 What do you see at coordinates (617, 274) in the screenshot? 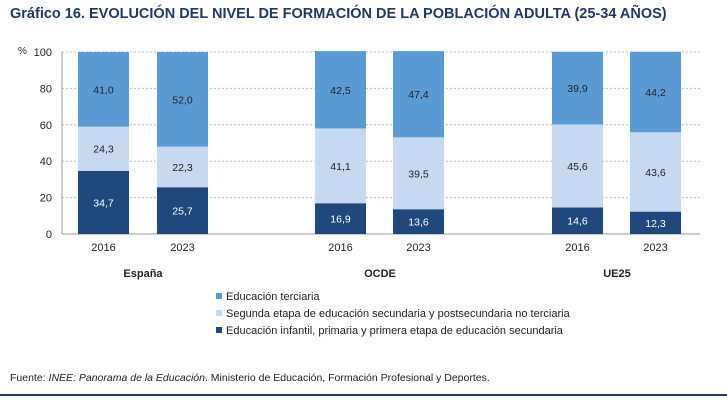
I see `group-label: UE25` at bounding box center [617, 274].